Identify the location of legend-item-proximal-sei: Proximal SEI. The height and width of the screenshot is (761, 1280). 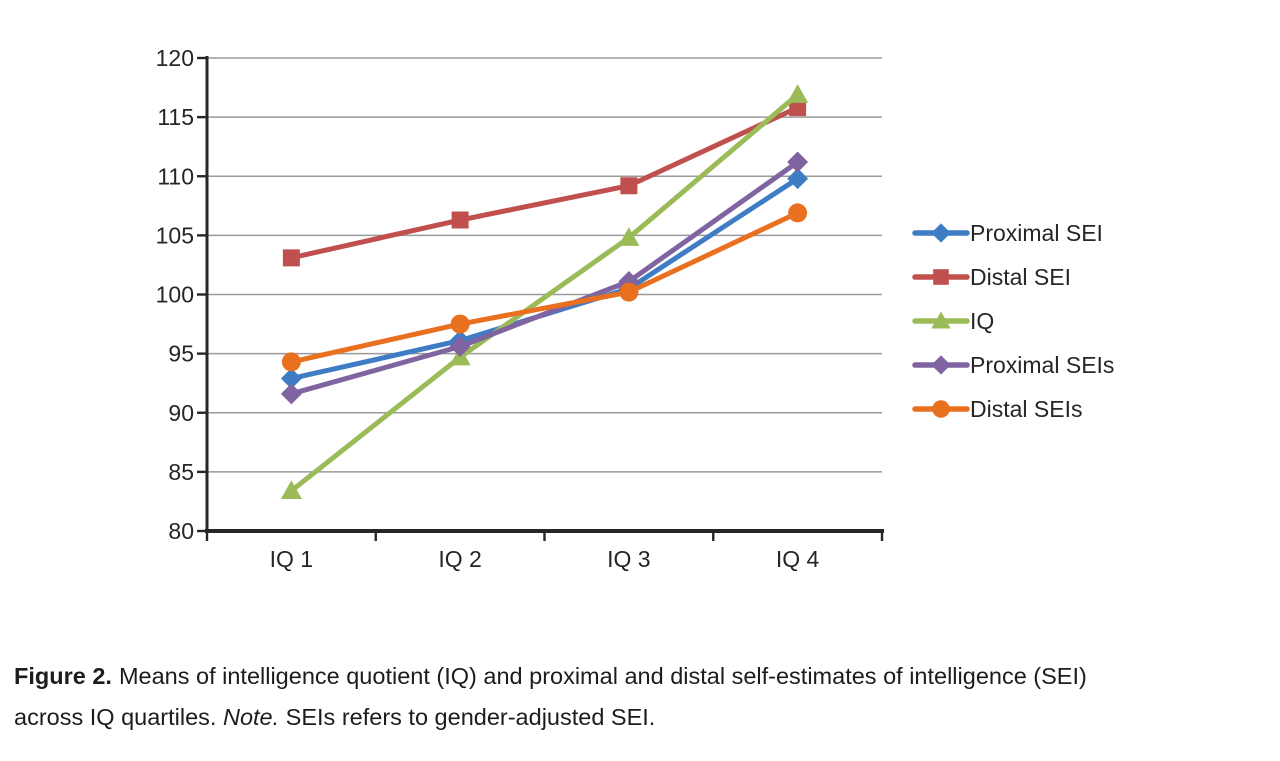
(1007, 233).